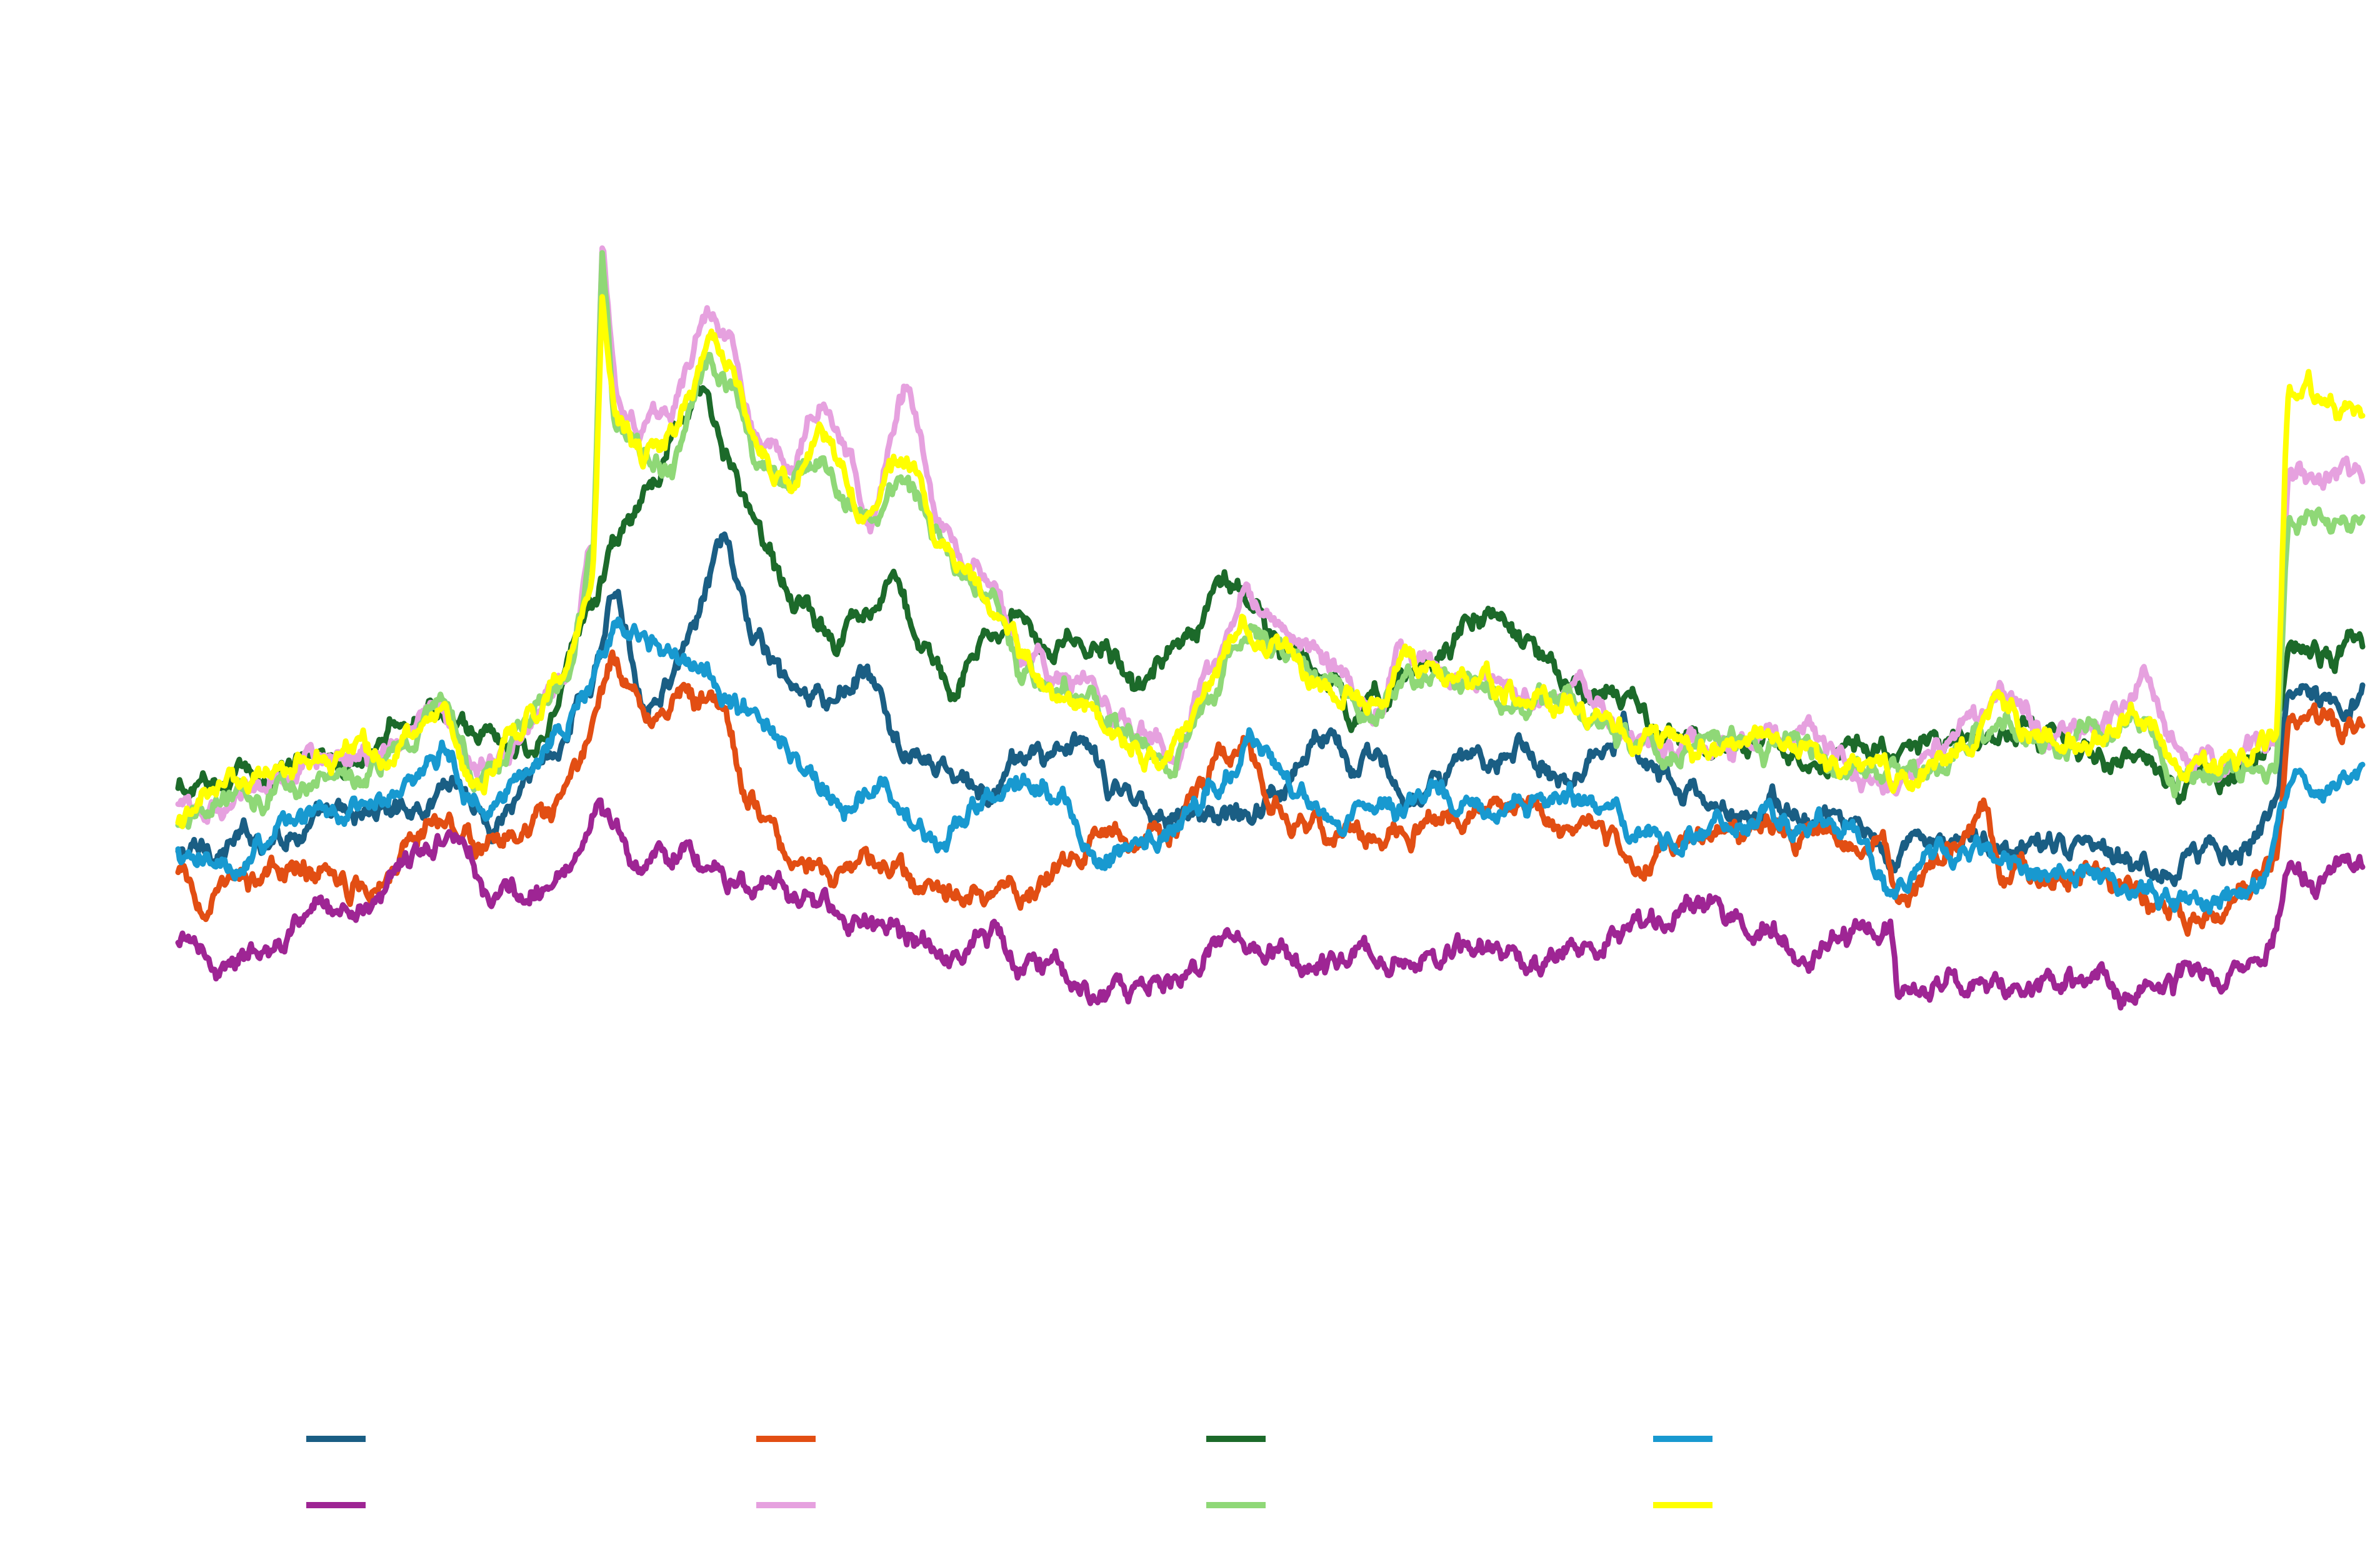  What do you see at coordinates (1009, 1472) in the screenshot?
I see `legend` at bounding box center [1009, 1472].